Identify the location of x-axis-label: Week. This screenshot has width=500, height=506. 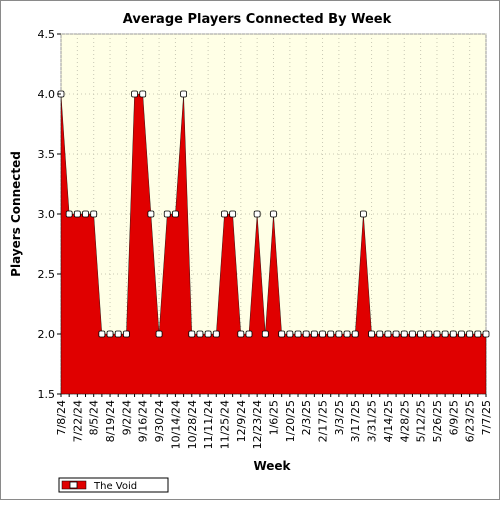
(272, 466).